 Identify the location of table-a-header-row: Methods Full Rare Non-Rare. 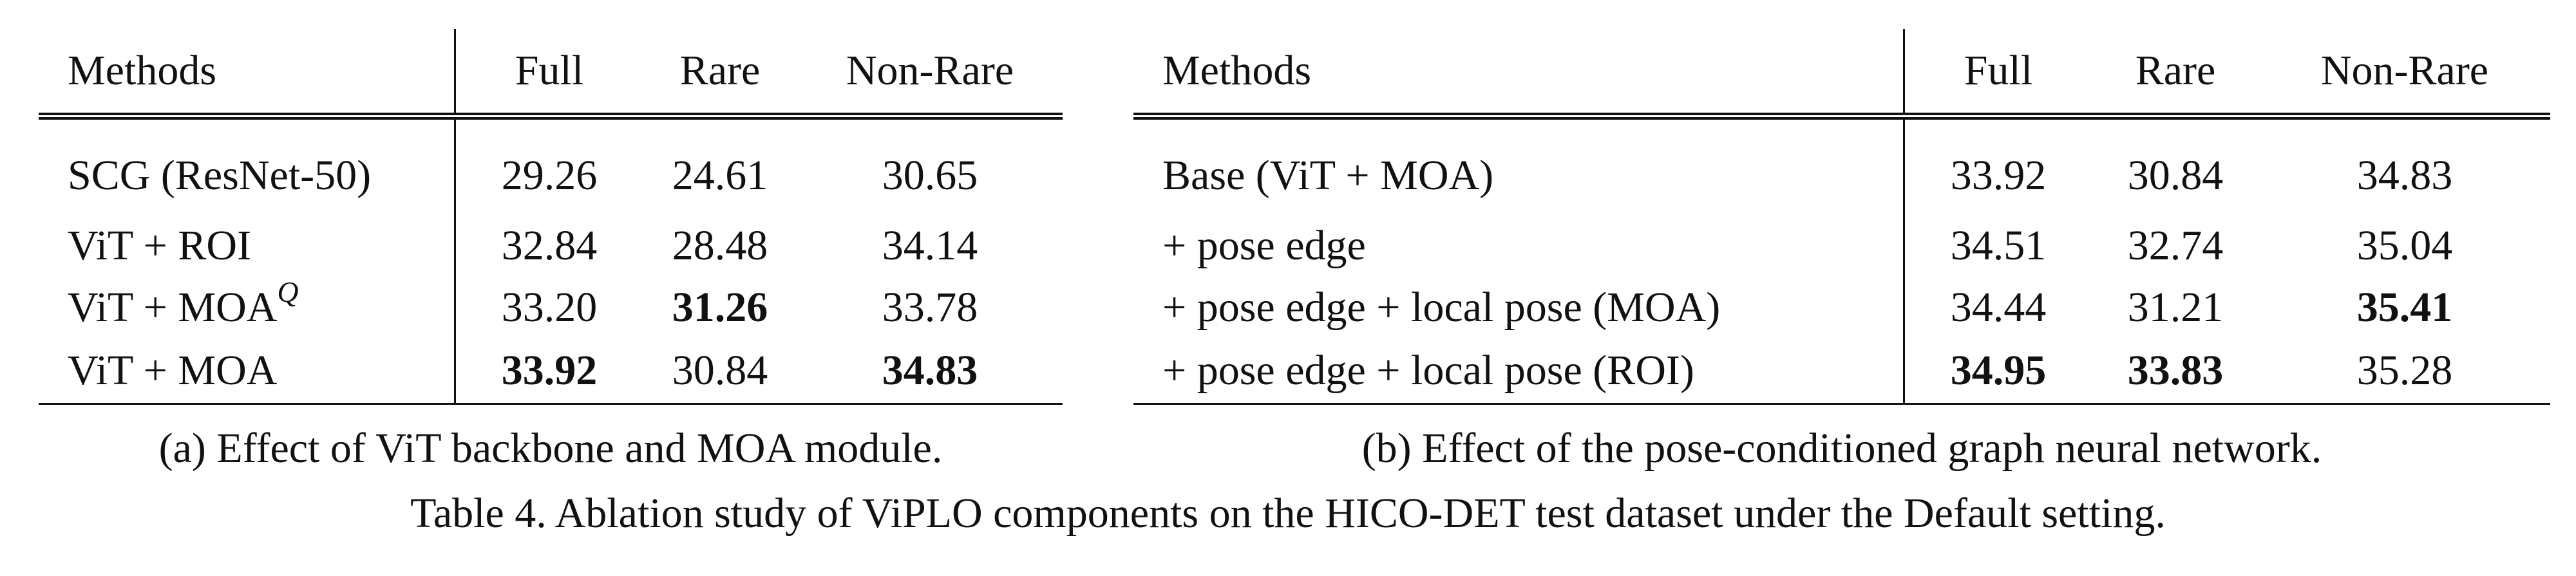
(551, 73).